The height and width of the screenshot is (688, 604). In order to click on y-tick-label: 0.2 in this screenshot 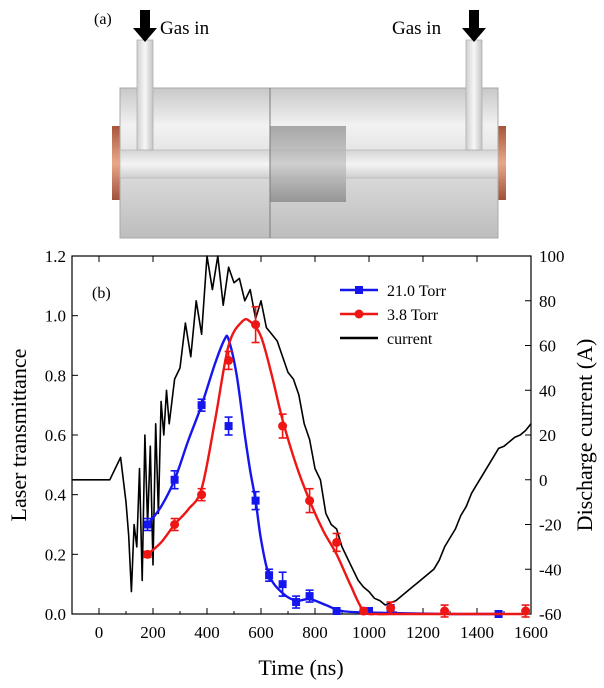, I will do `click(55, 554)`.